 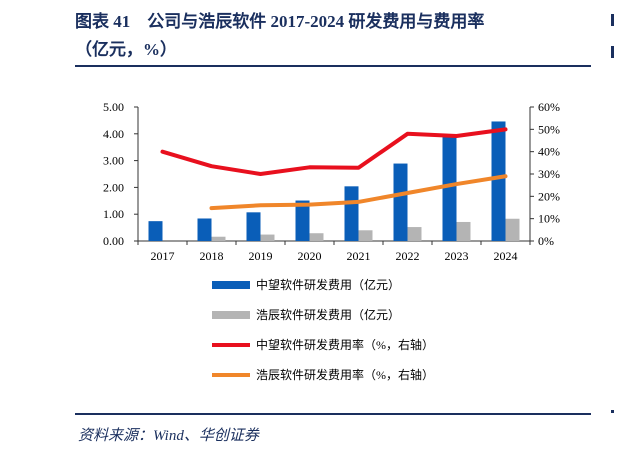 I want to click on title-line-1: 图表 41 公司与浩辰软件 2017-2024 研发费用与费用率, so click(x=280, y=21).